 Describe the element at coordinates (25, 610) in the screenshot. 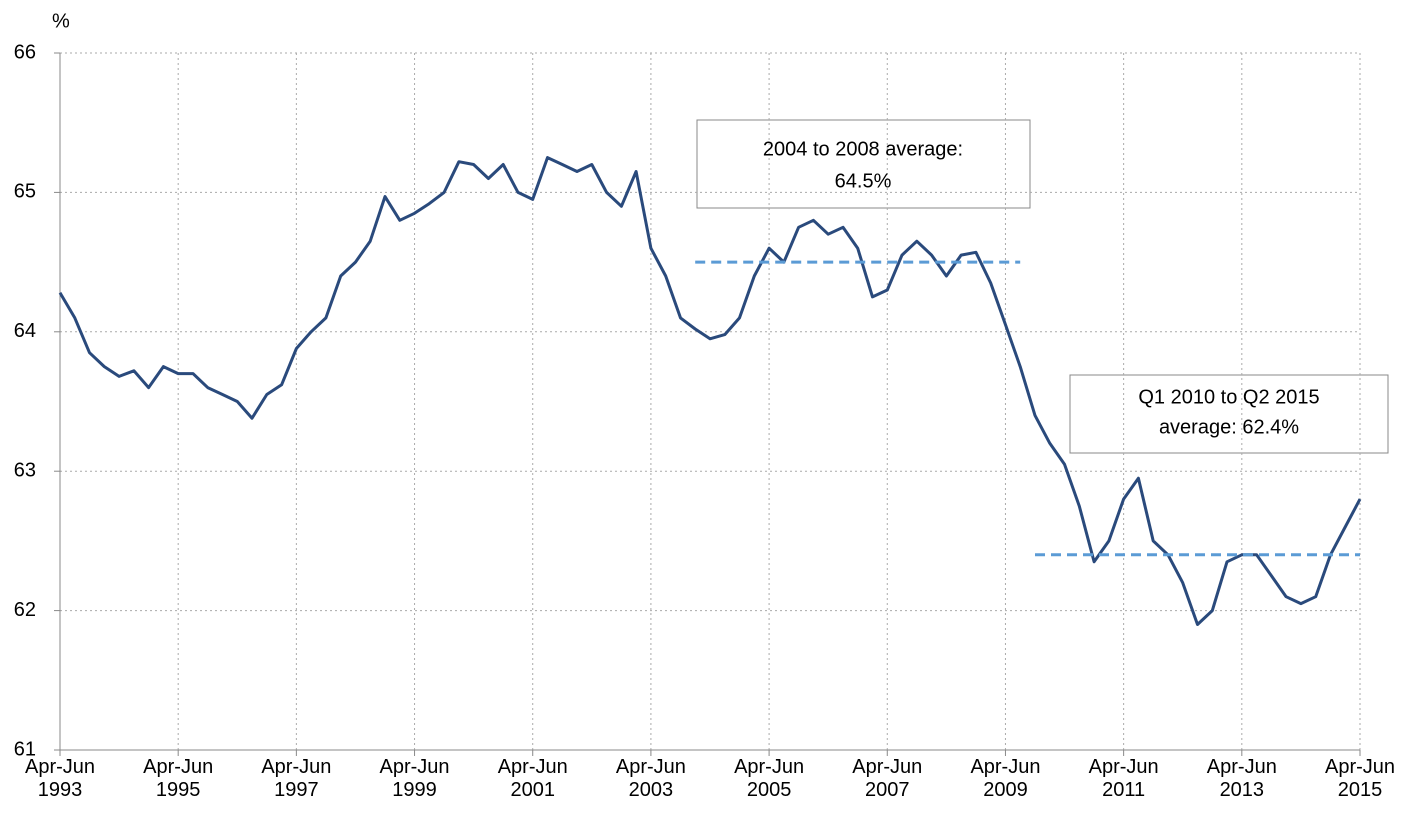

I see `y-tick-label: 62` at that location.